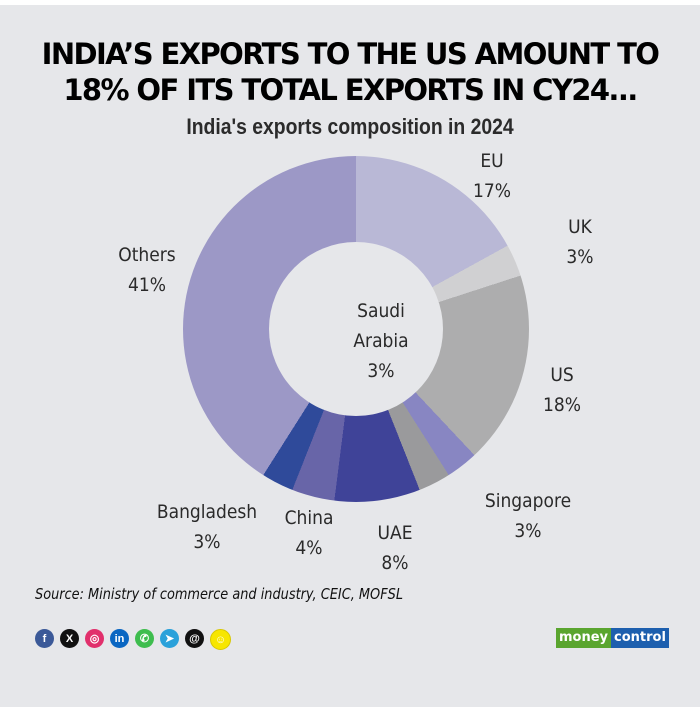 The width and height of the screenshot is (700, 710). What do you see at coordinates (119, 638) in the screenshot?
I see `linkedin-icon: in` at bounding box center [119, 638].